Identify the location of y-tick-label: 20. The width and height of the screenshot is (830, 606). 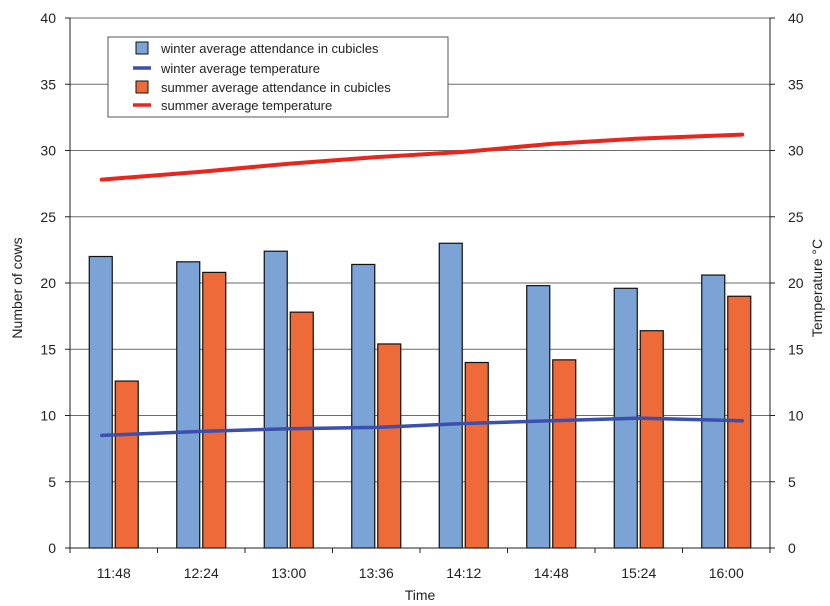
(48, 283).